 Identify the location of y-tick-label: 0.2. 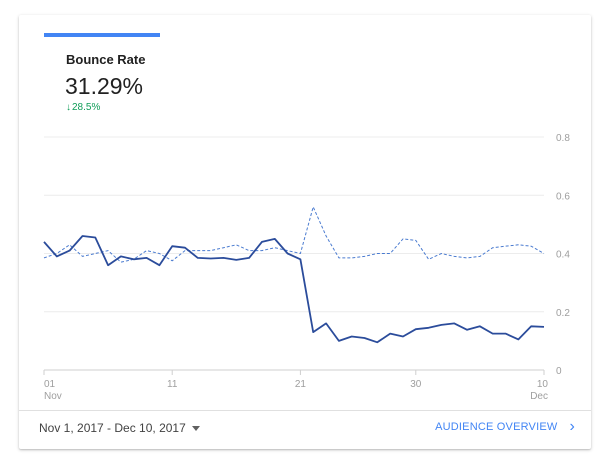
(563, 313).